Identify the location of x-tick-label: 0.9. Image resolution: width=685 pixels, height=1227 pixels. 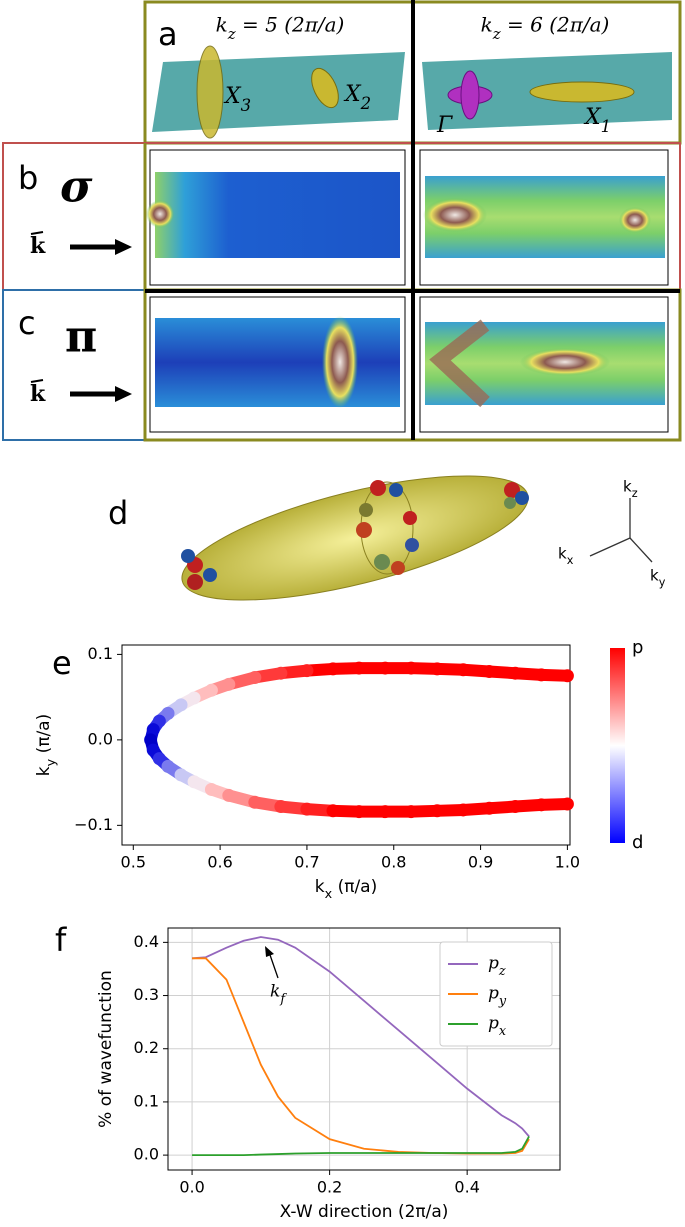
(480, 862).